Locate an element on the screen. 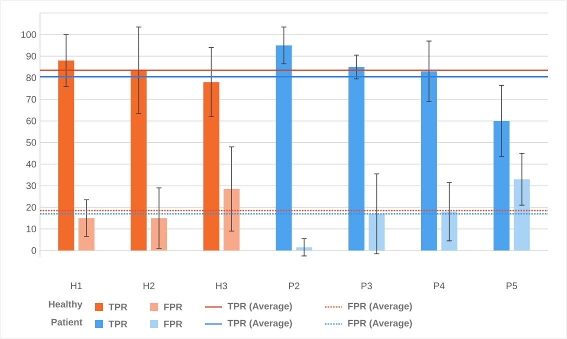 The image size is (567, 339). y-tick-label: 40 is located at coordinates (31, 164).